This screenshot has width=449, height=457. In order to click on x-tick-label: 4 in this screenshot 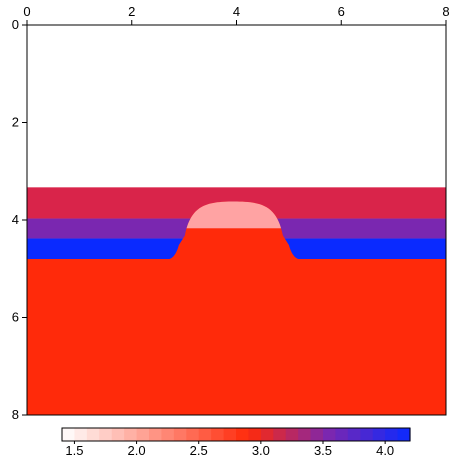, I will do `click(236, 11)`.